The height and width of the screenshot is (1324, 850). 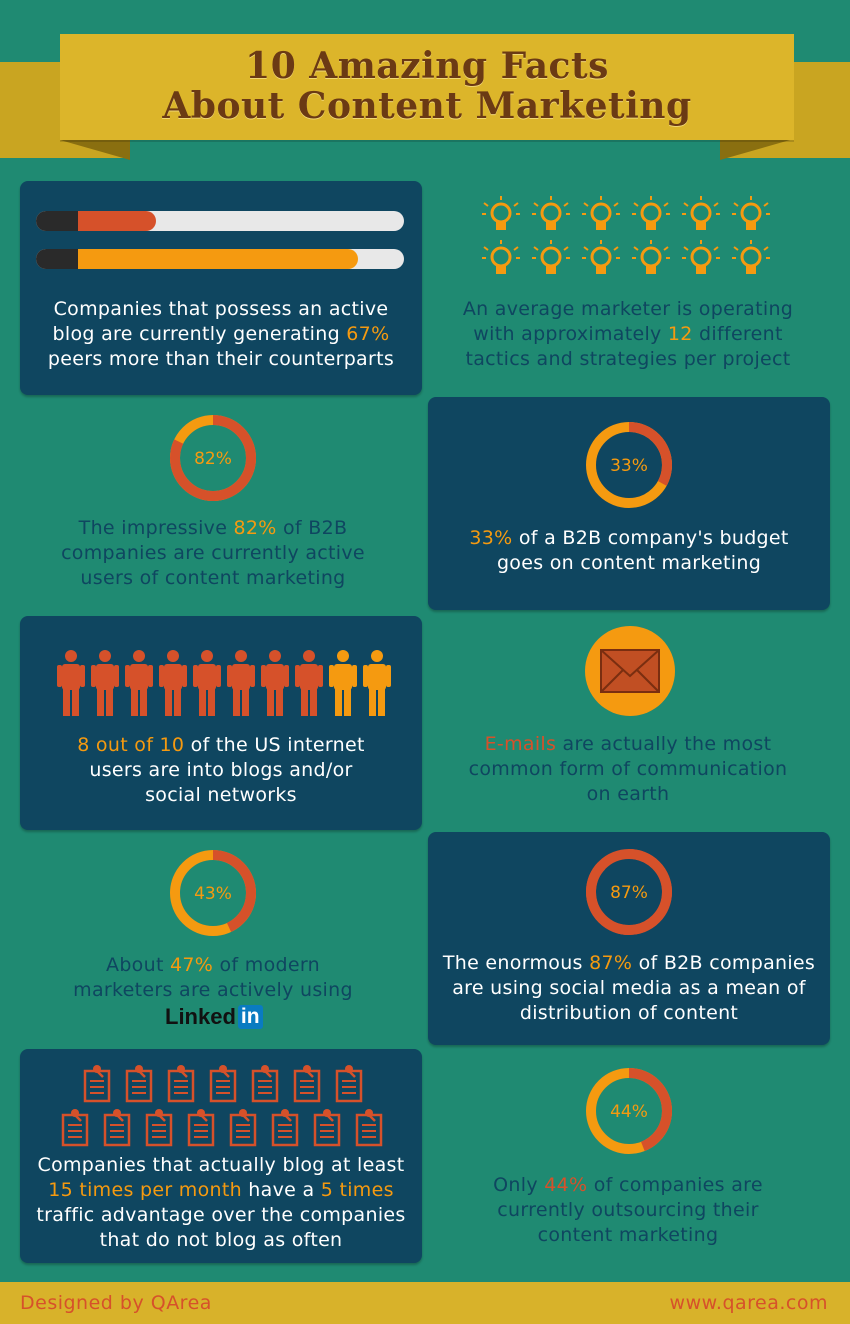 What do you see at coordinates (213, 977) in the screenshot?
I see `fact-text-part: of modern marketers are actively using` at bounding box center [213, 977].